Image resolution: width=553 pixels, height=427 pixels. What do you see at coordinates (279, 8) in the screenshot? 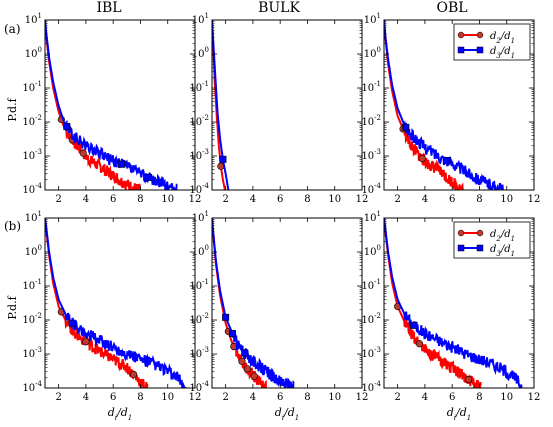
I see `column-title-bulk: BULK` at bounding box center [279, 8].